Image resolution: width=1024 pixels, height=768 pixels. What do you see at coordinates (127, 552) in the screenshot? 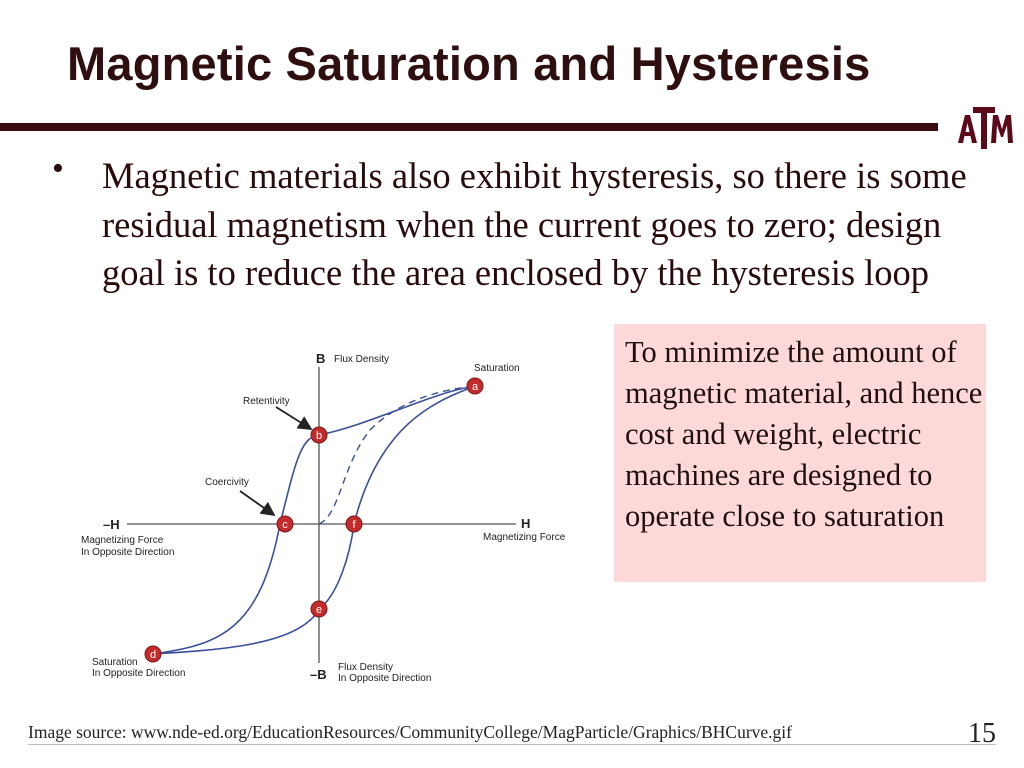
I see `neg-h-axis-desc-2: In Opposite Direction` at bounding box center [127, 552].